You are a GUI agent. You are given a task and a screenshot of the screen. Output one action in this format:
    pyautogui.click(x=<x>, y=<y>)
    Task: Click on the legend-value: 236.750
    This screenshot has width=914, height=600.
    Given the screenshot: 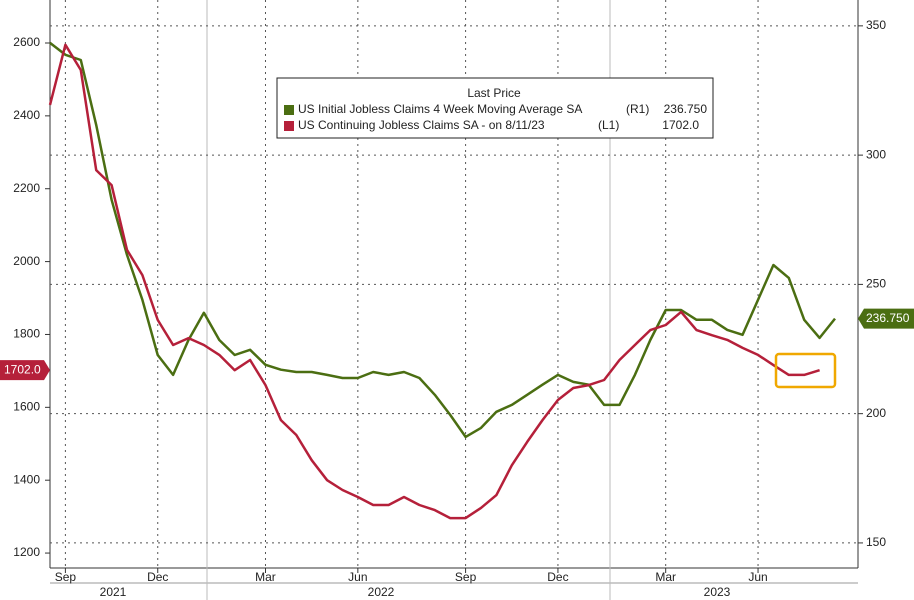 What is the action you would take?
    pyautogui.click(x=686, y=109)
    